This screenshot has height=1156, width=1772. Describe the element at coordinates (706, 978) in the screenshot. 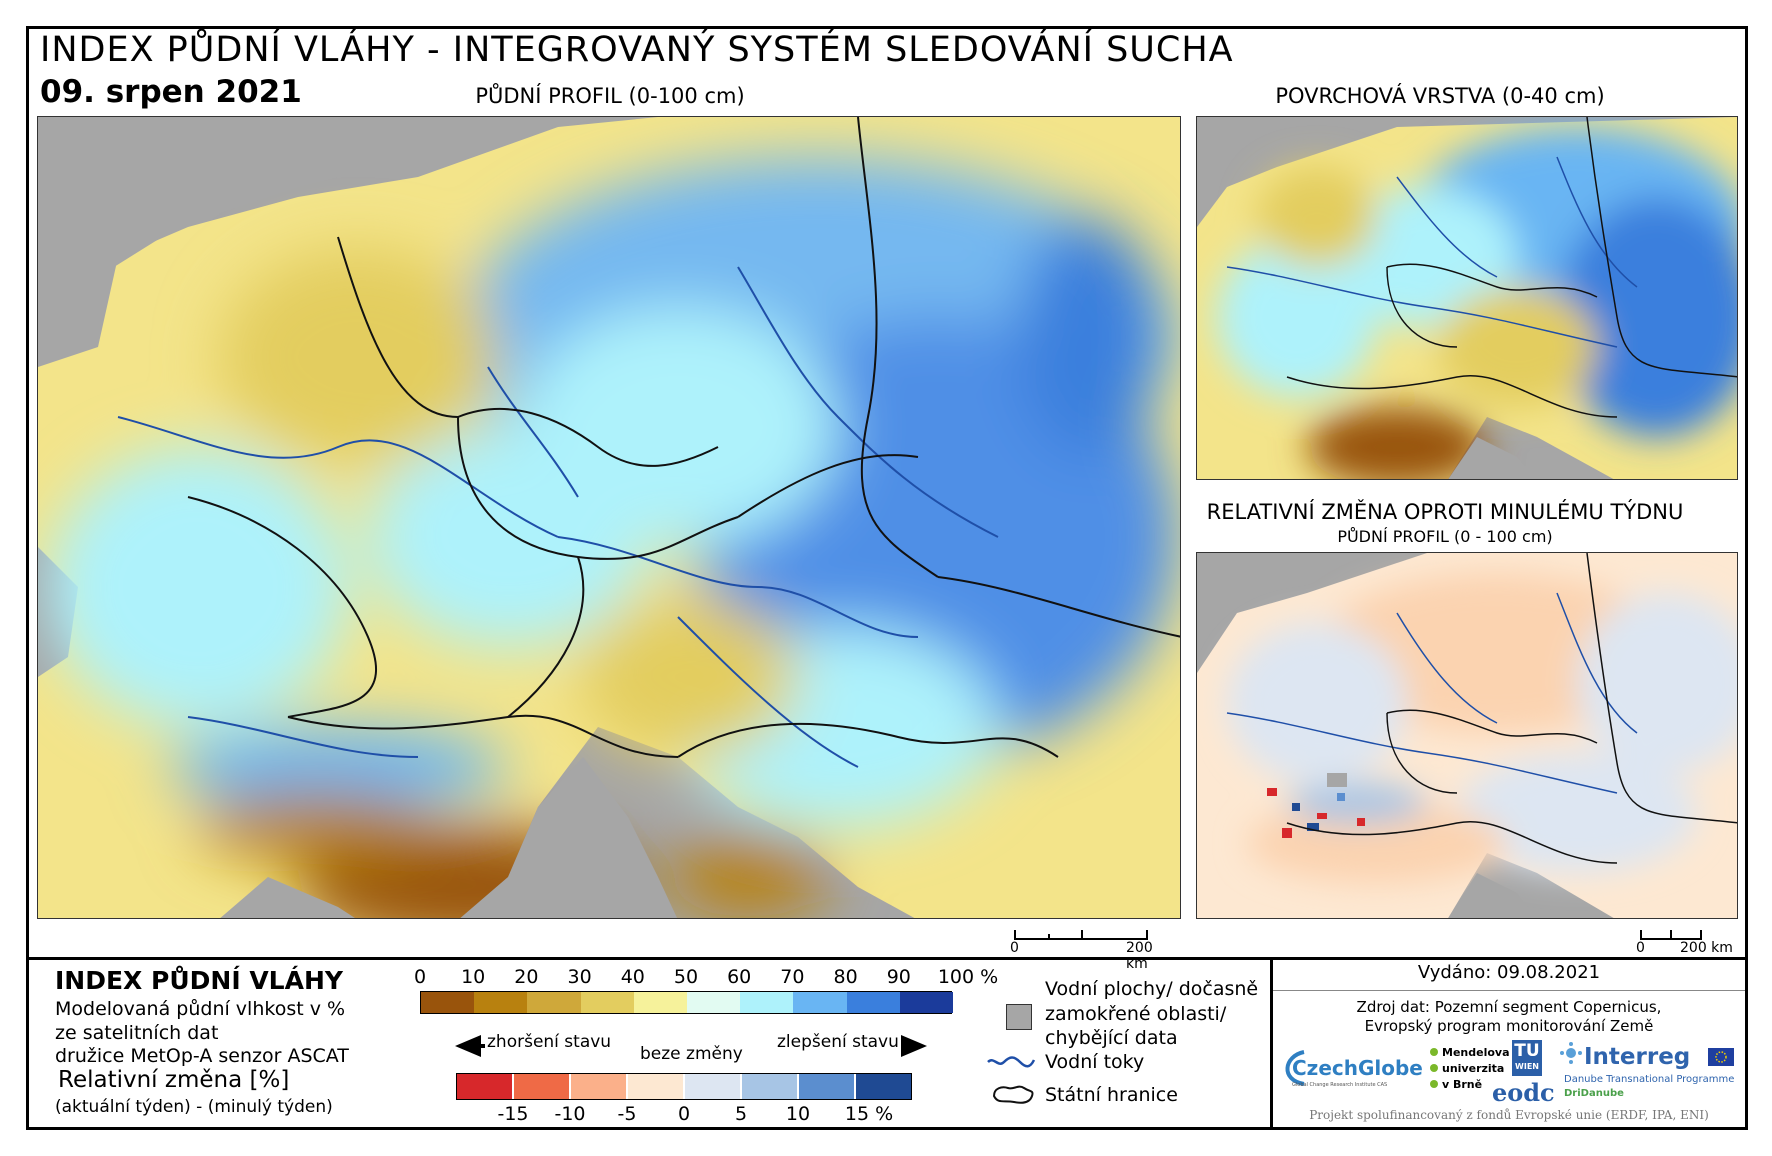

I see `index-tick-labels: 0 10 20 30 40 50 60 70 80 90 100 %` at that location.